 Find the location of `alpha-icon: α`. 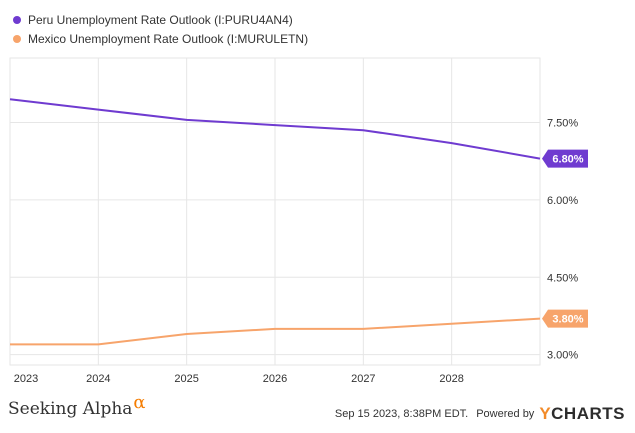

alpha-icon: α is located at coordinates (139, 402).